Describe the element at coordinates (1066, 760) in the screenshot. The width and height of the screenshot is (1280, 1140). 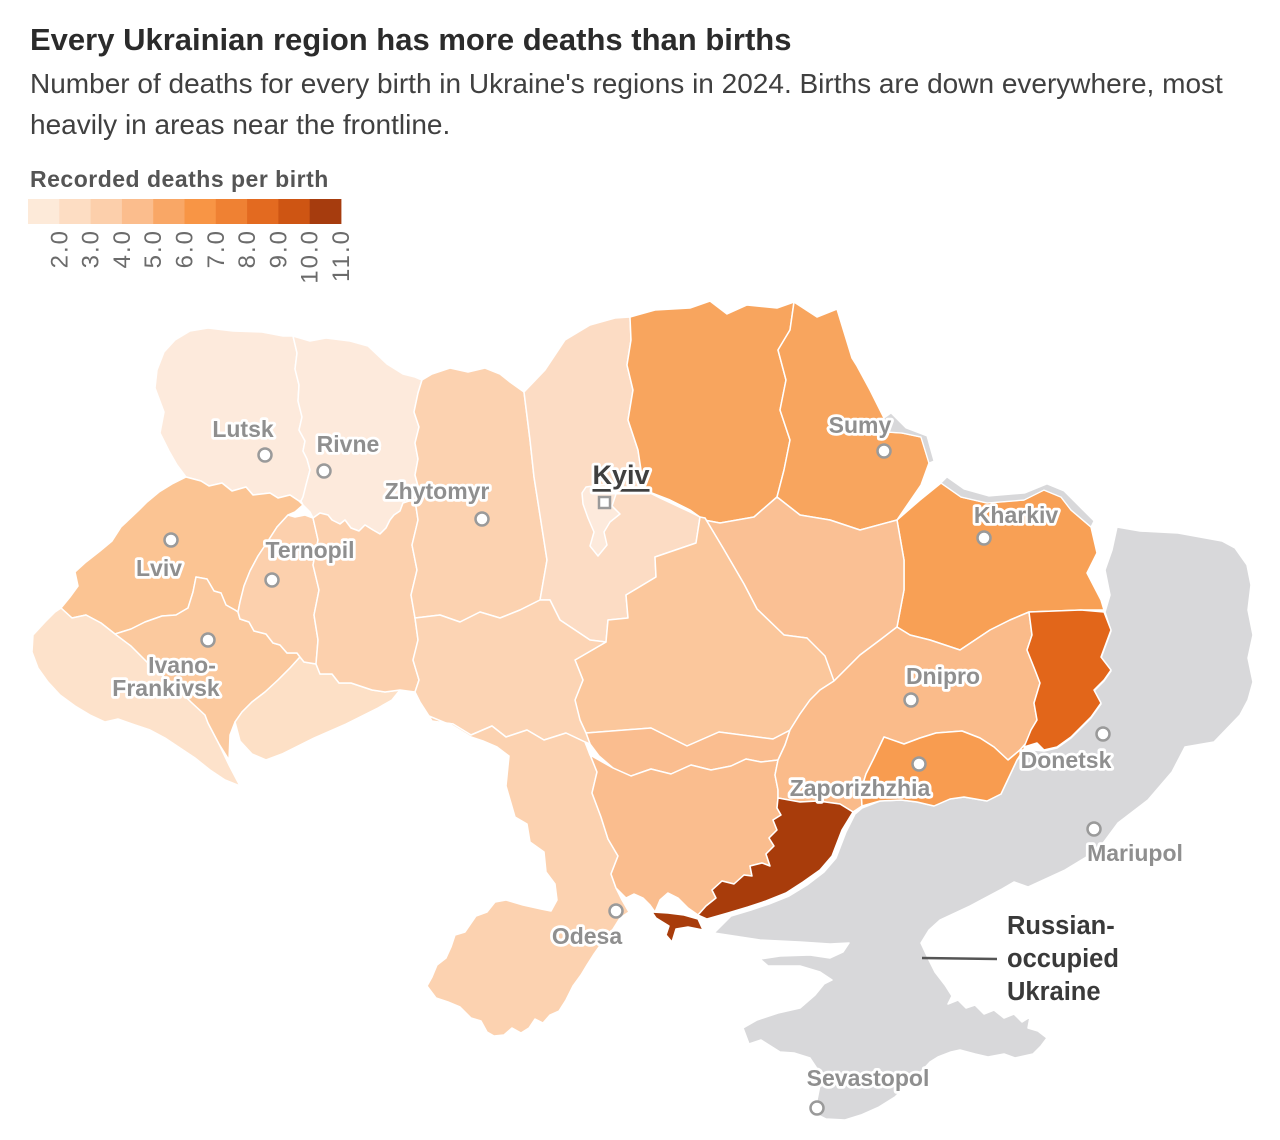
I see `svg-text: Donetsk` at that location.